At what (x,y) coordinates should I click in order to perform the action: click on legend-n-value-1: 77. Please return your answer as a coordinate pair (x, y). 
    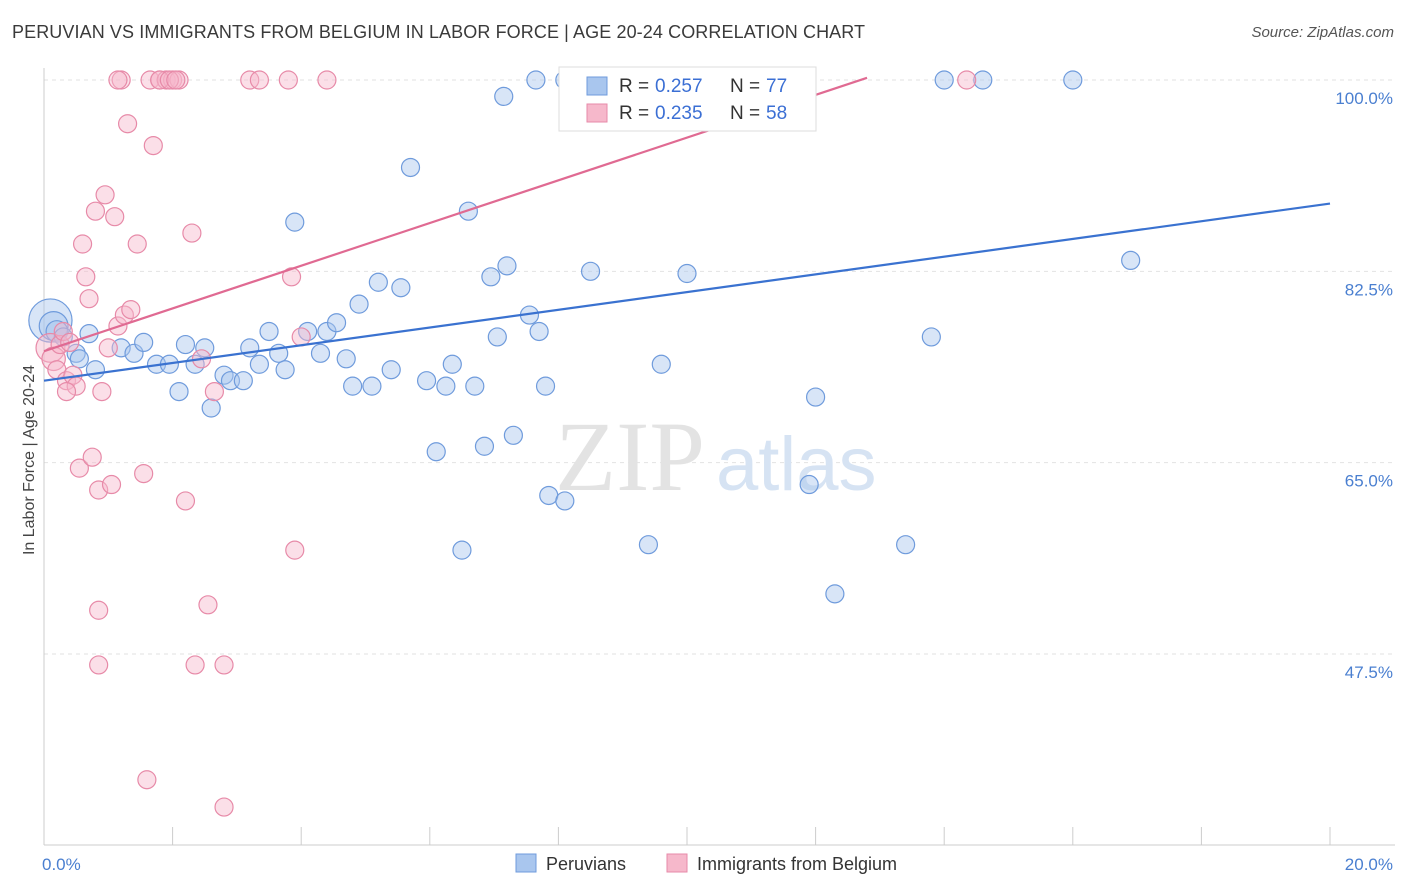
    Looking at the image, I should click on (776, 86).